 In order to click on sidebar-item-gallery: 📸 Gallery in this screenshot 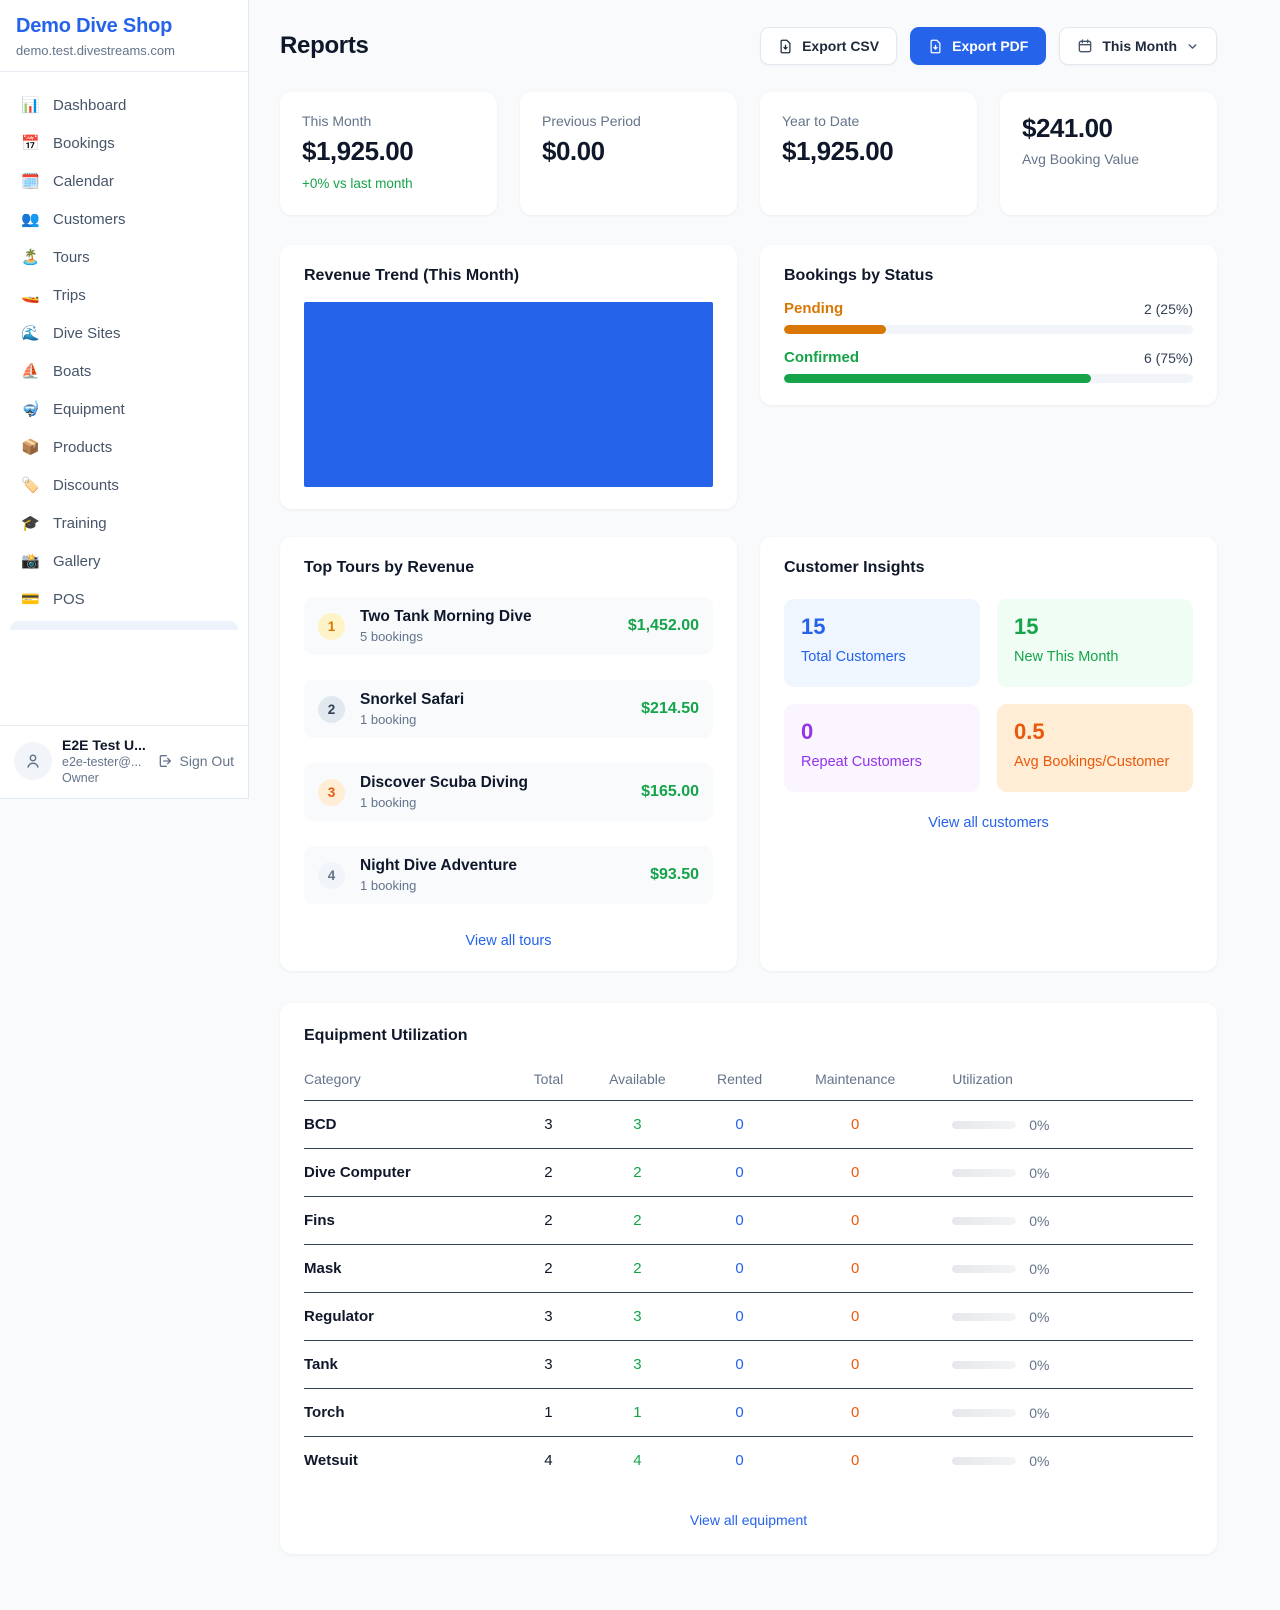, I will do `click(124, 561)`.